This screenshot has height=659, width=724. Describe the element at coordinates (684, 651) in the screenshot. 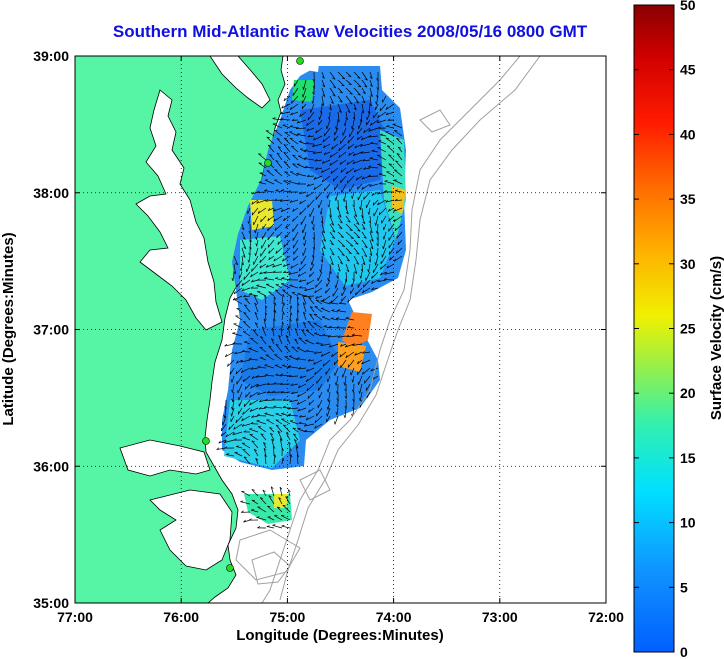

I see `colorbar-tick-label: 0` at that location.